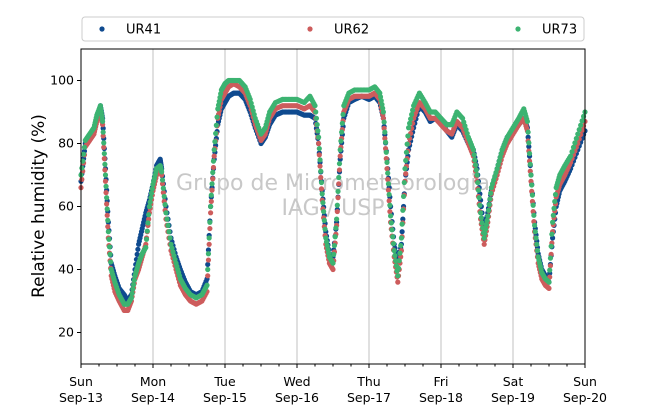  What do you see at coordinates (66, 143) in the screenshot?
I see `y-tick-label: 80` at bounding box center [66, 143].